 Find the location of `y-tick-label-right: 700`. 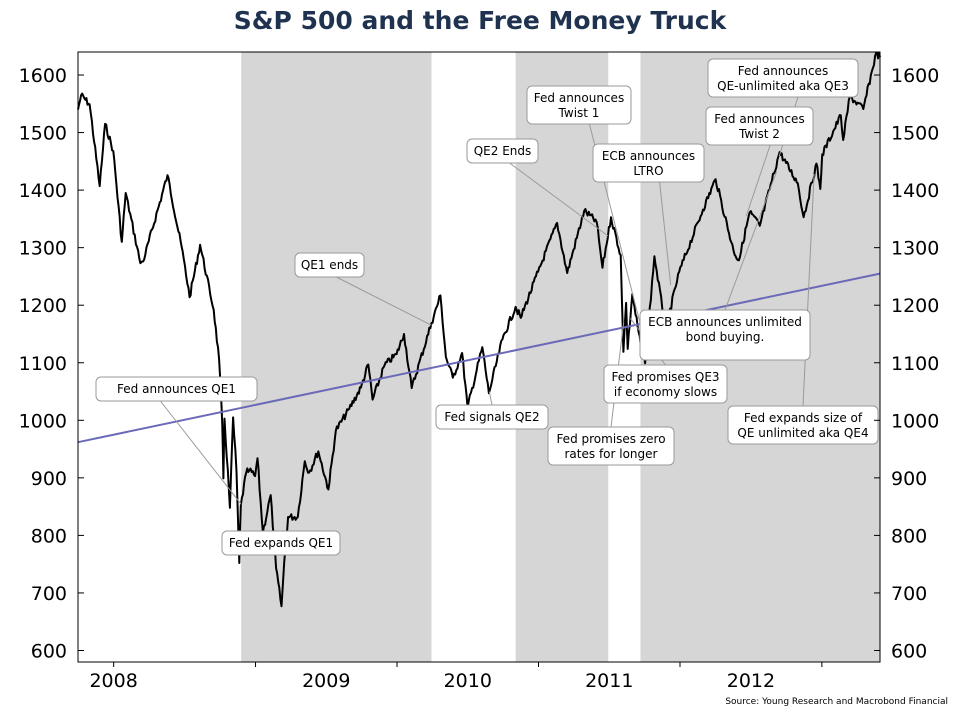

y-tick-label-right: 700 is located at coordinates (909, 594).